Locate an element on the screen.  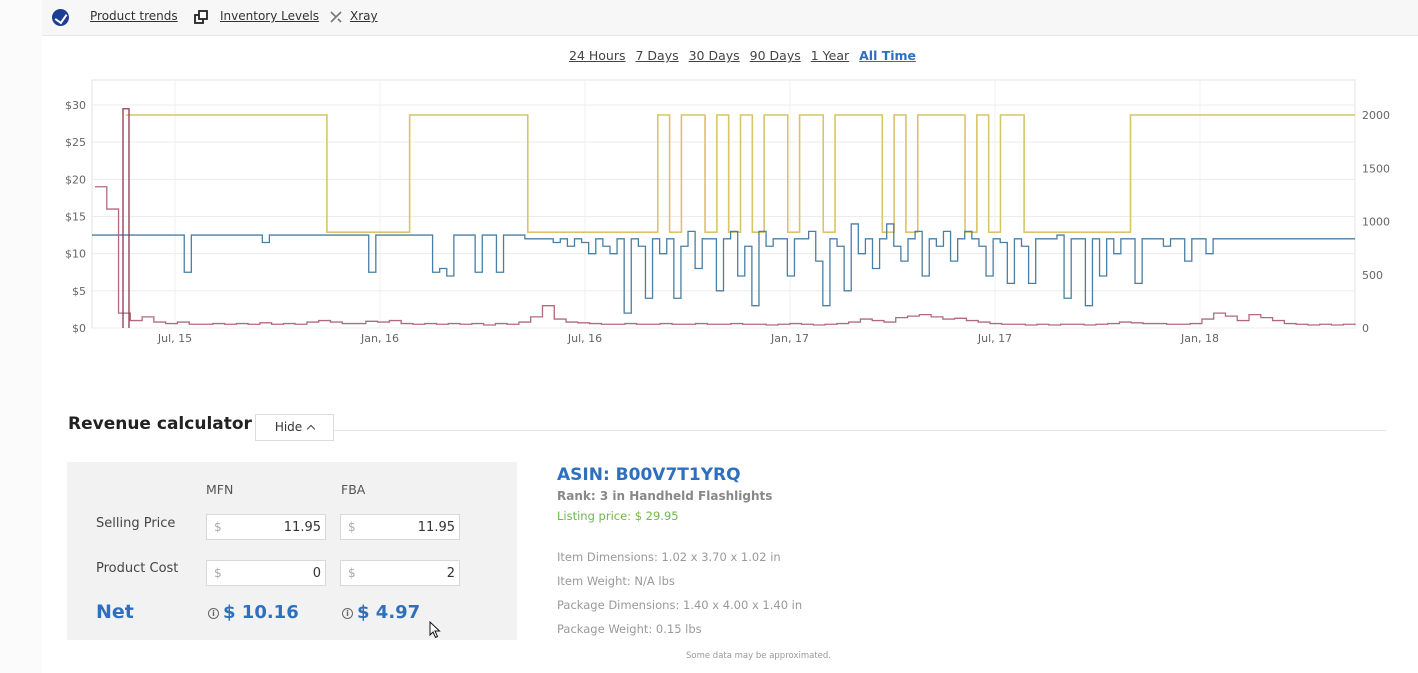
y-left-tick-label: $15 is located at coordinates (75, 217).